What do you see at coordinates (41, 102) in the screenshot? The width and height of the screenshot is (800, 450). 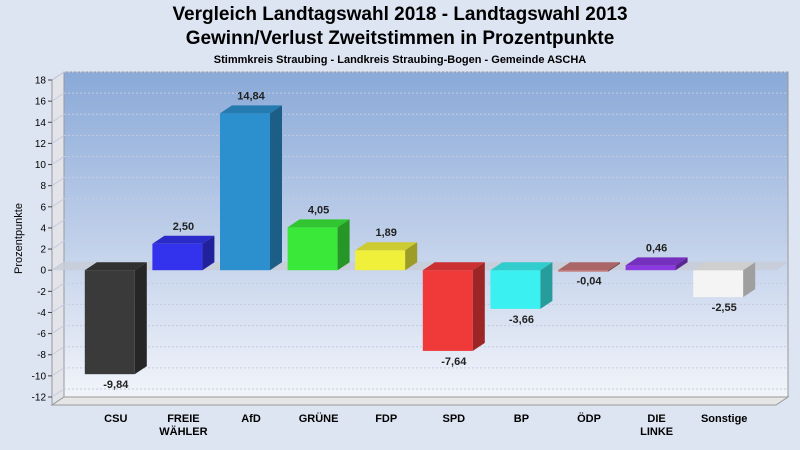 I see `y-tick-label: 16` at bounding box center [41, 102].